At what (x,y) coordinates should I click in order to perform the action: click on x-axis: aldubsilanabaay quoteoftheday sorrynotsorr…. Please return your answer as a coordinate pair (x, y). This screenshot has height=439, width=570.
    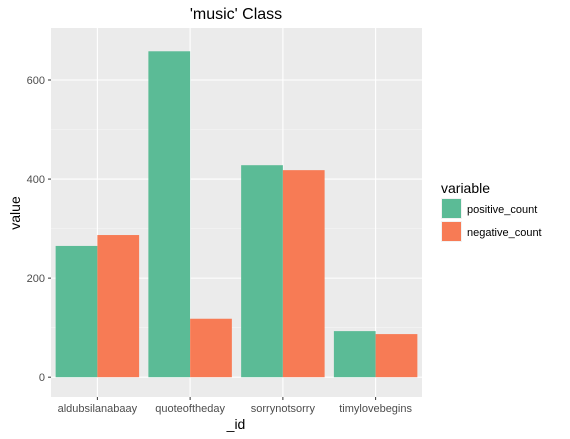
    Looking at the image, I should click on (235, 406).